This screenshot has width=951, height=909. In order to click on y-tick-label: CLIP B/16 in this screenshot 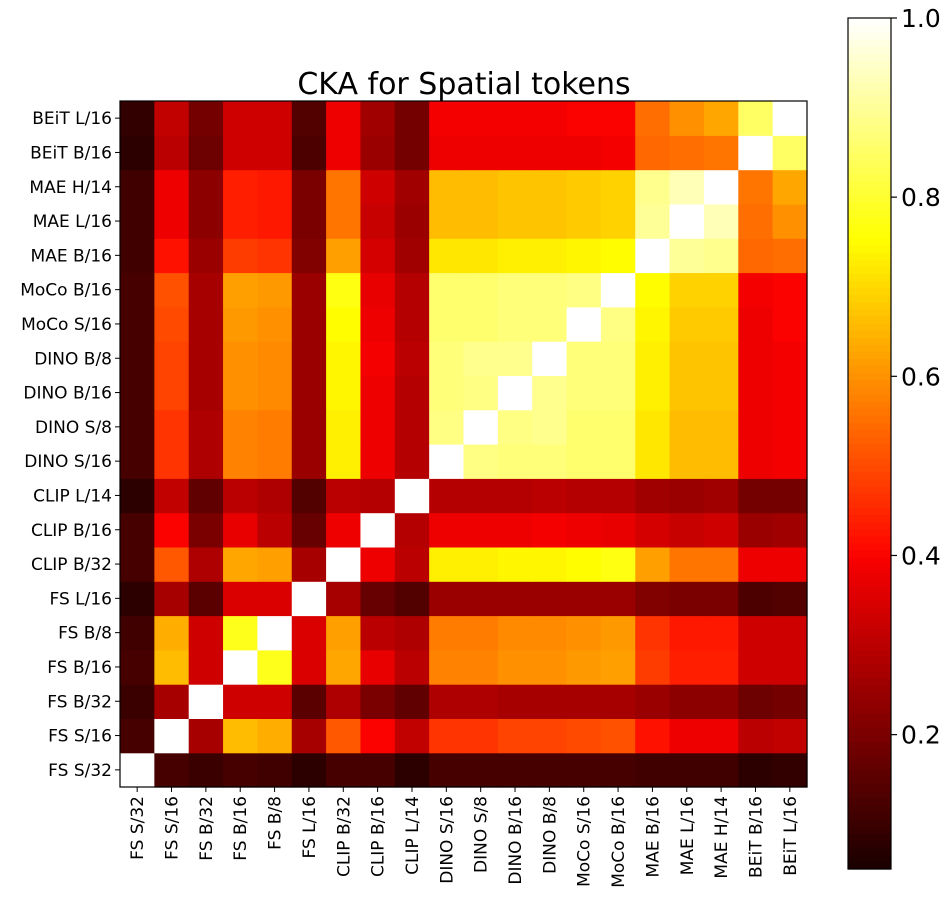, I will do `click(71, 531)`.